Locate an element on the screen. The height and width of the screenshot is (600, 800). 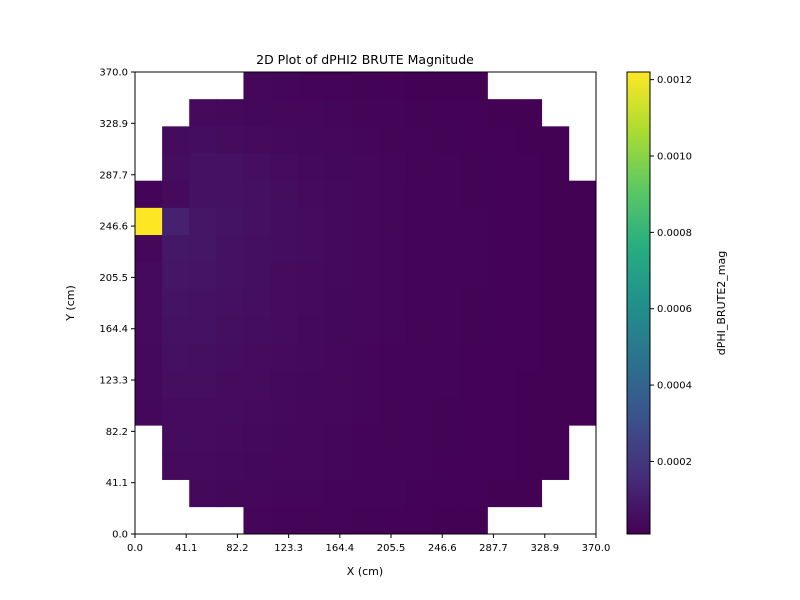
y-axis-label: Y (cm) is located at coordinates (70, 303).